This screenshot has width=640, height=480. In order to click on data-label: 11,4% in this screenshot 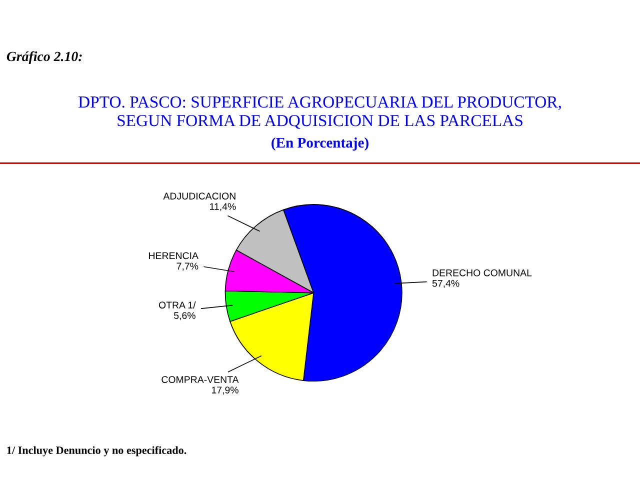, I will do `click(223, 207)`.